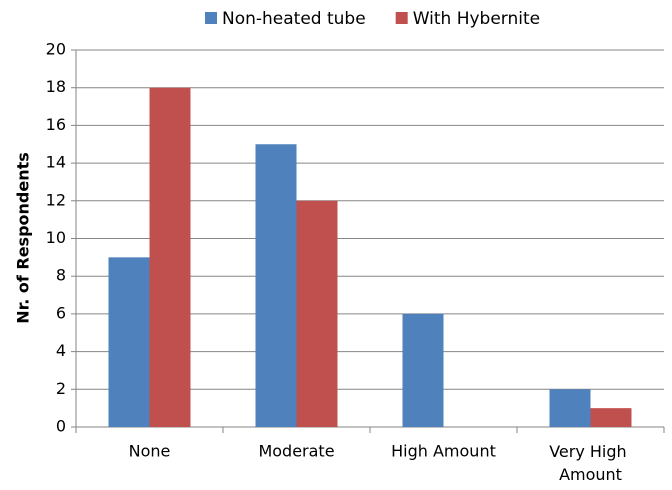 This screenshot has width=672, height=490. I want to click on y-tick-label: 8, so click(61, 275).